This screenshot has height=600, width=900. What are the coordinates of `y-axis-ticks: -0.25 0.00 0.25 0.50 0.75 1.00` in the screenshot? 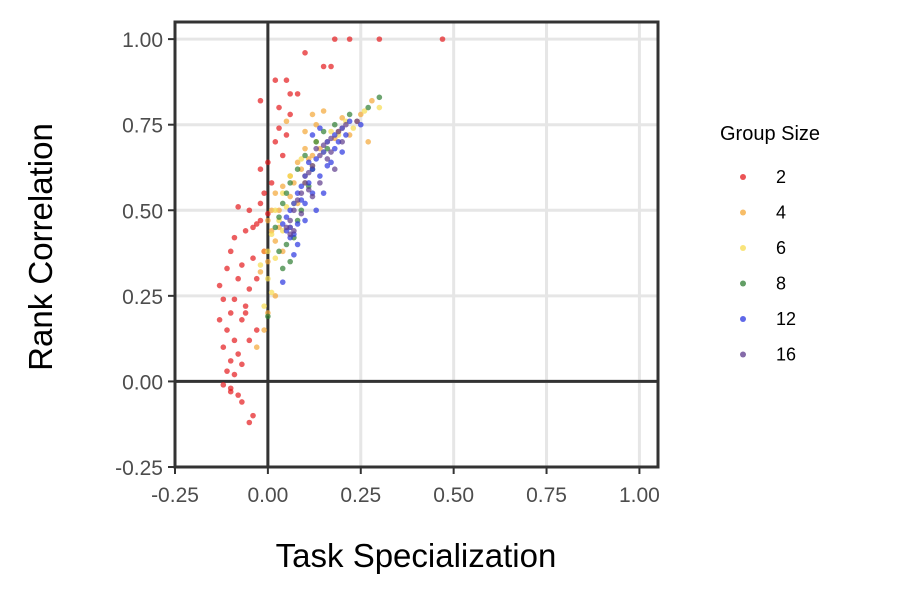 It's located at (145, 254).